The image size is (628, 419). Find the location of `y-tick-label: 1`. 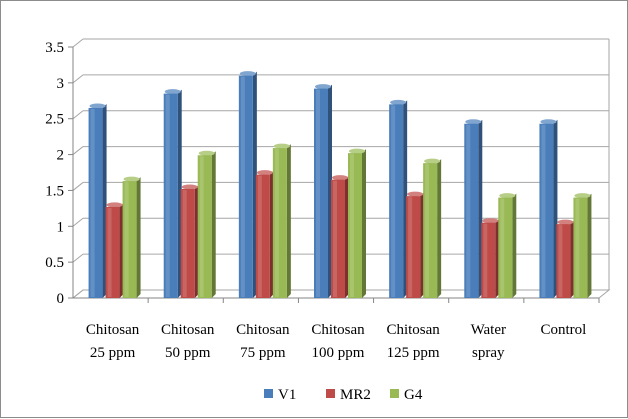

y-tick-label: 1 is located at coordinates (61, 227).